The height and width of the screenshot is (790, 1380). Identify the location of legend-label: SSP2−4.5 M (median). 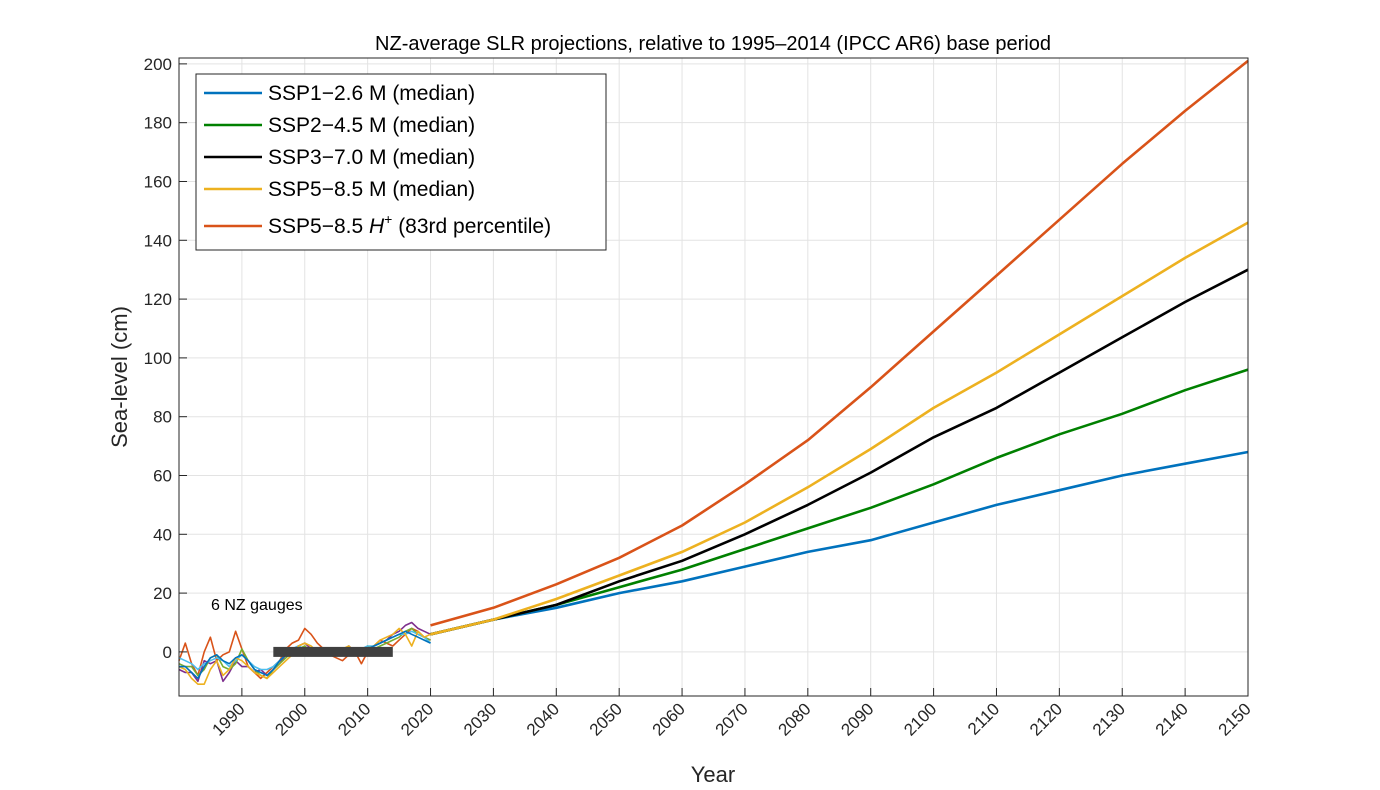
(371, 125).